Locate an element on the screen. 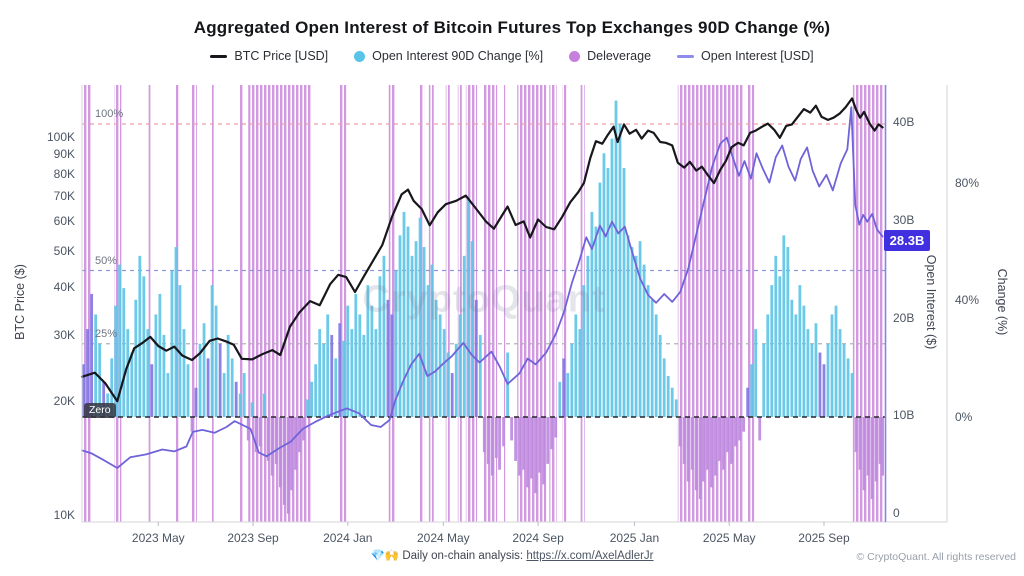 This screenshot has height=576, width=1024. x-axis-tick-label: 2024 Jan is located at coordinates (348, 538).